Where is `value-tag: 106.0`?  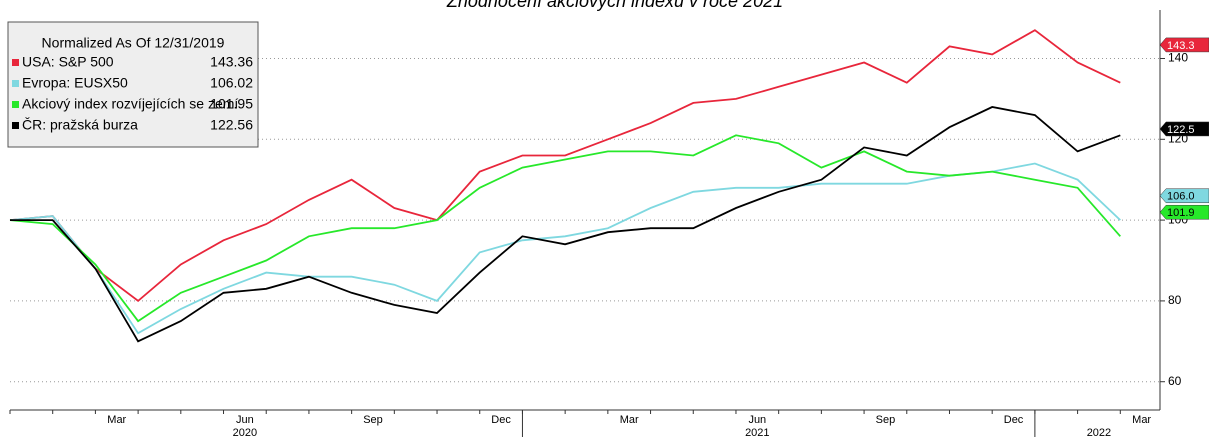 value-tag: 106.0 is located at coordinates (1184, 196).